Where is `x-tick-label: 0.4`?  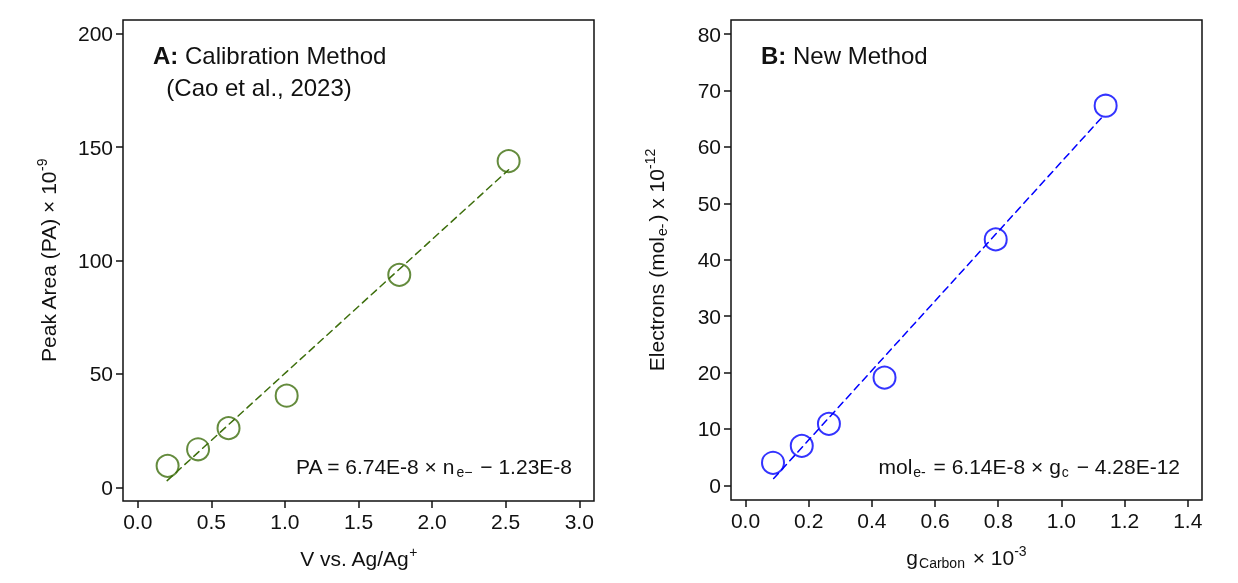
x-tick-label: 0.4 is located at coordinates (872, 520).